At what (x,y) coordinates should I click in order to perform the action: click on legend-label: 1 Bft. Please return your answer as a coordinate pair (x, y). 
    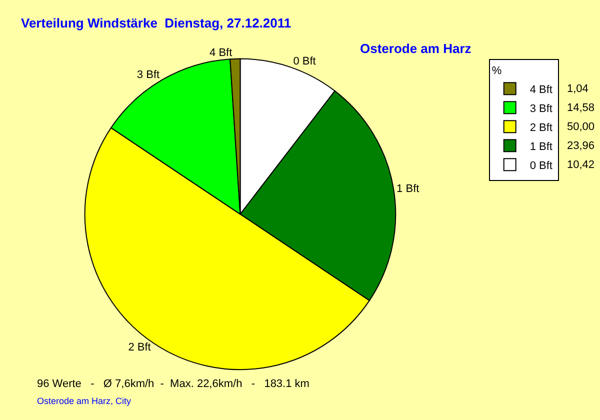
    Looking at the image, I should click on (541, 146).